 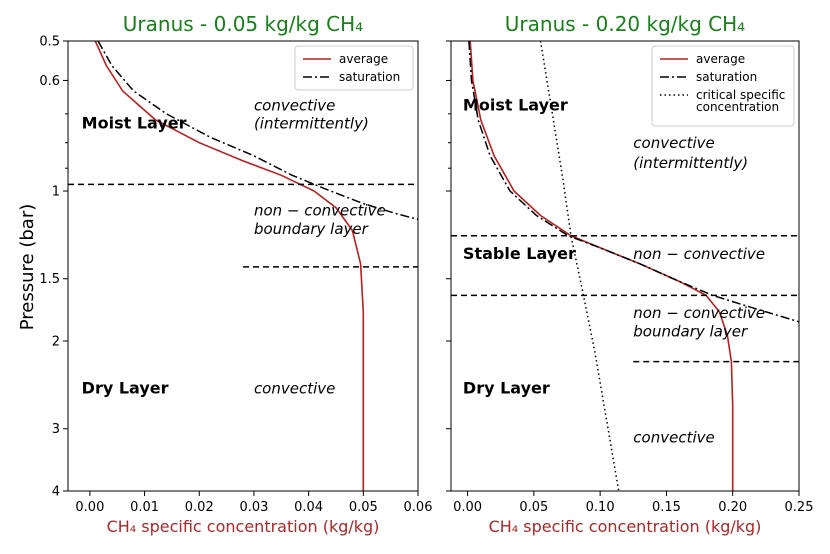 I want to click on x-tick-label: 0.01, so click(x=144, y=507).